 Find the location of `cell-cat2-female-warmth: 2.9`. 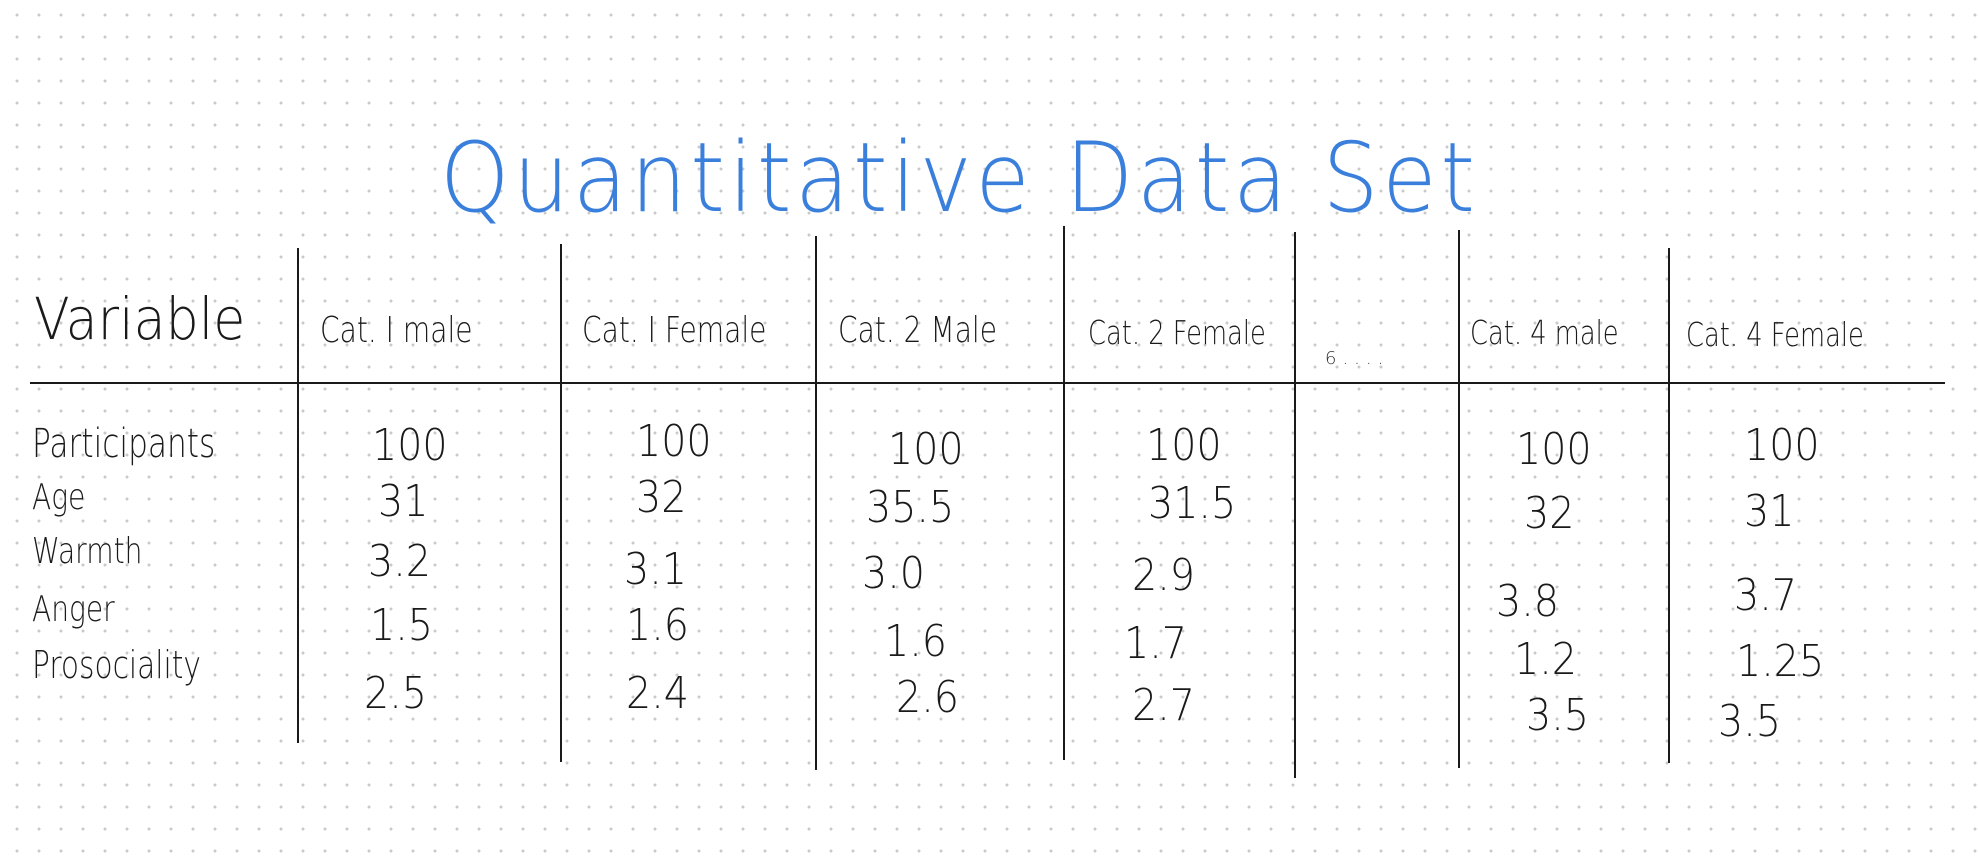

cell-cat2-female-warmth: 2.9 is located at coordinates (1163, 575).